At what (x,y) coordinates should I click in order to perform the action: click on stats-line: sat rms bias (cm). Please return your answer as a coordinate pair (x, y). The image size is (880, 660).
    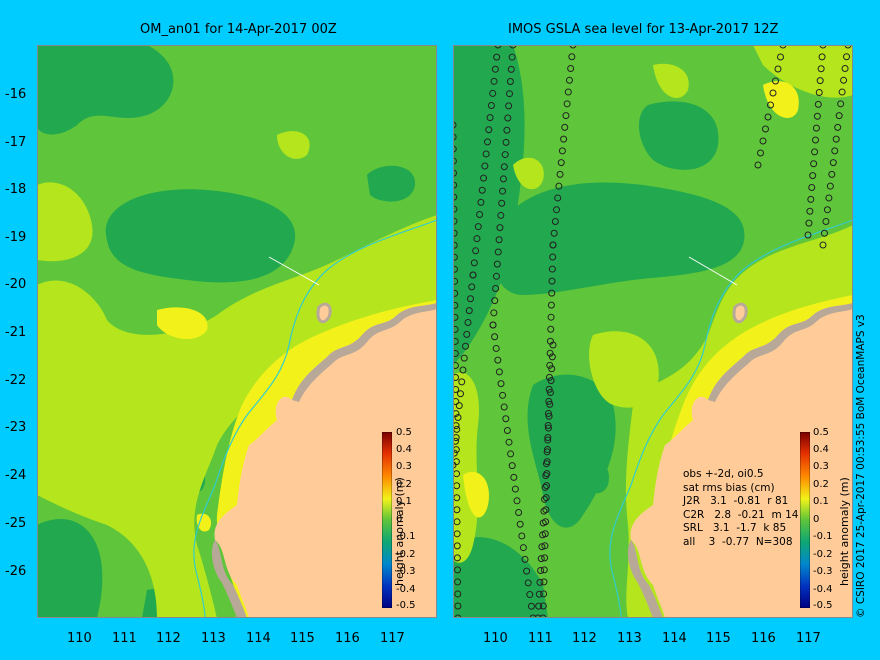
    Looking at the image, I should click on (729, 487).